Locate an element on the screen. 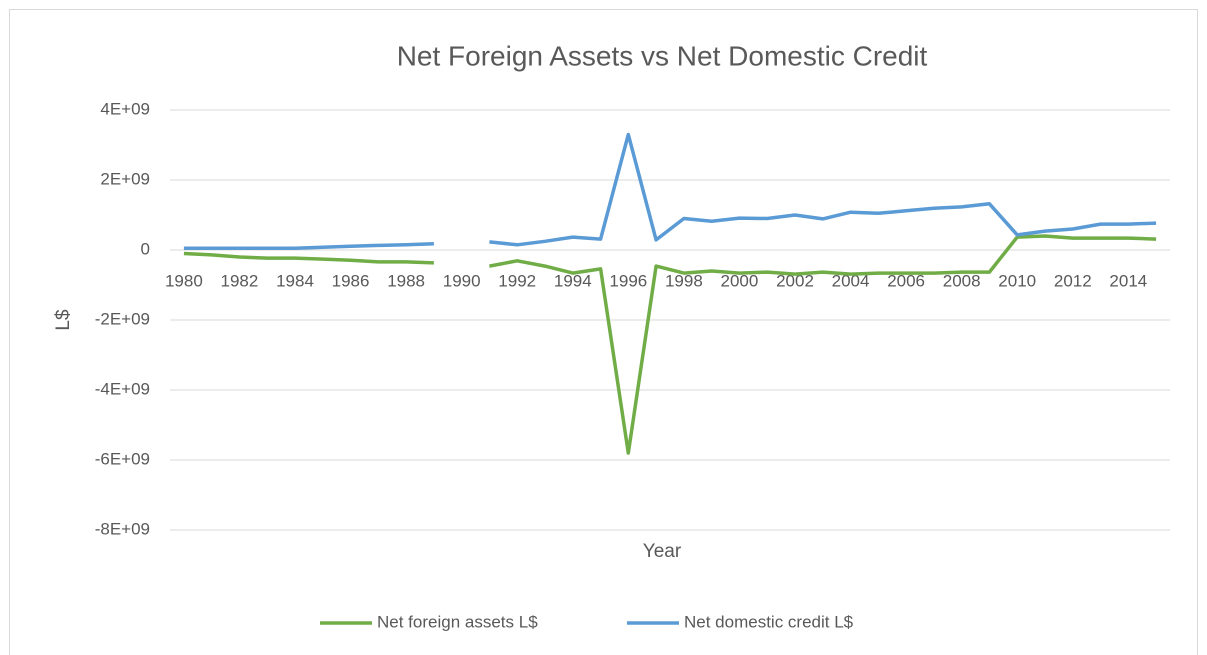 The image size is (1207, 655). x-tick-label: 2002 is located at coordinates (795, 280).